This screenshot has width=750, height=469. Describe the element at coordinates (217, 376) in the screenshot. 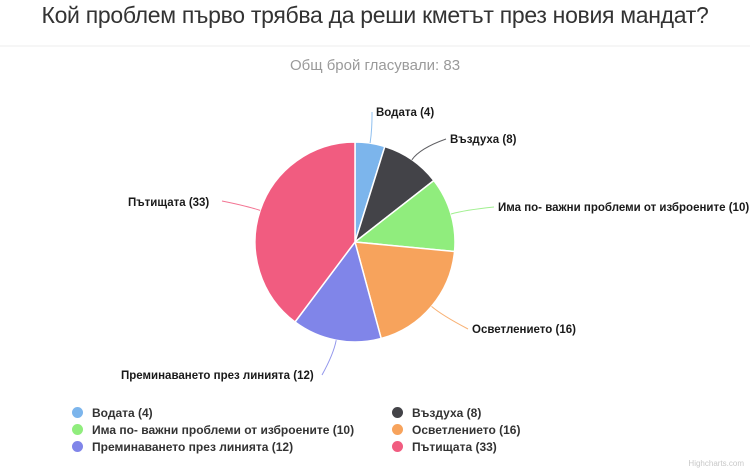

I see `data-label-preminavaneto: Преминаването през линията (12)` at that location.